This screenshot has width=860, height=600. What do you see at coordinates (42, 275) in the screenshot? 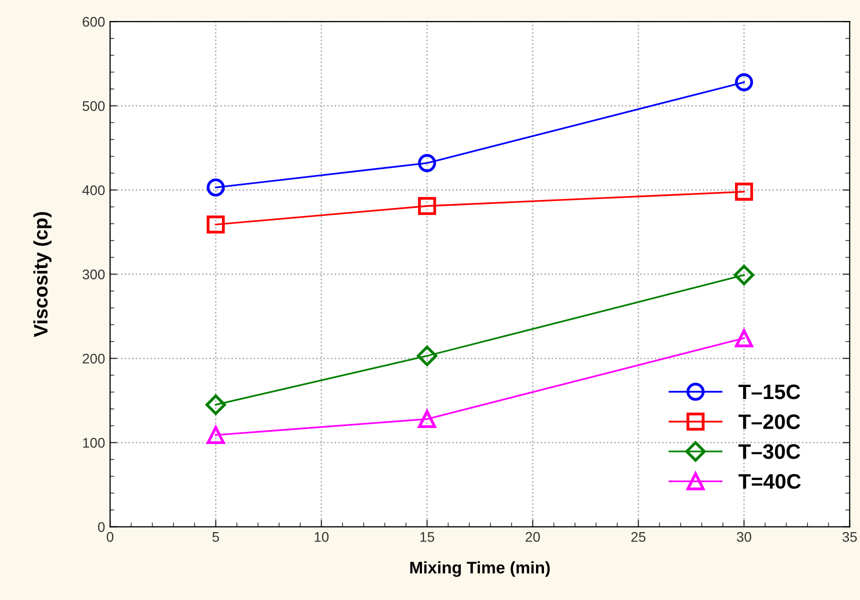
I see `y-axis-title: Viscosity (cp)` at bounding box center [42, 275].